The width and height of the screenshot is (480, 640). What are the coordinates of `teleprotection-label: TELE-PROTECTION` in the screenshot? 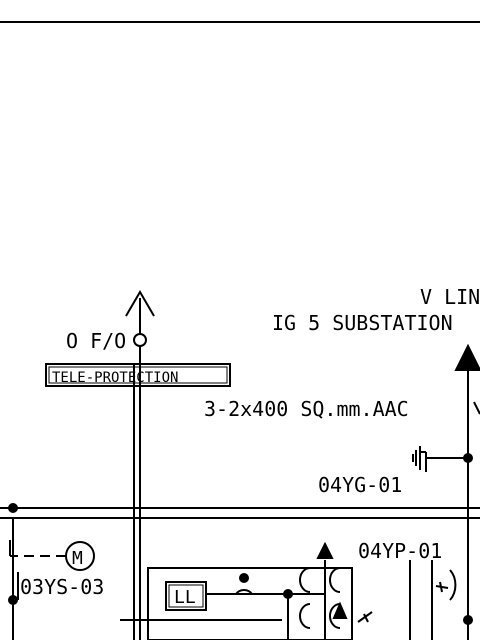 It's located at (115, 378).